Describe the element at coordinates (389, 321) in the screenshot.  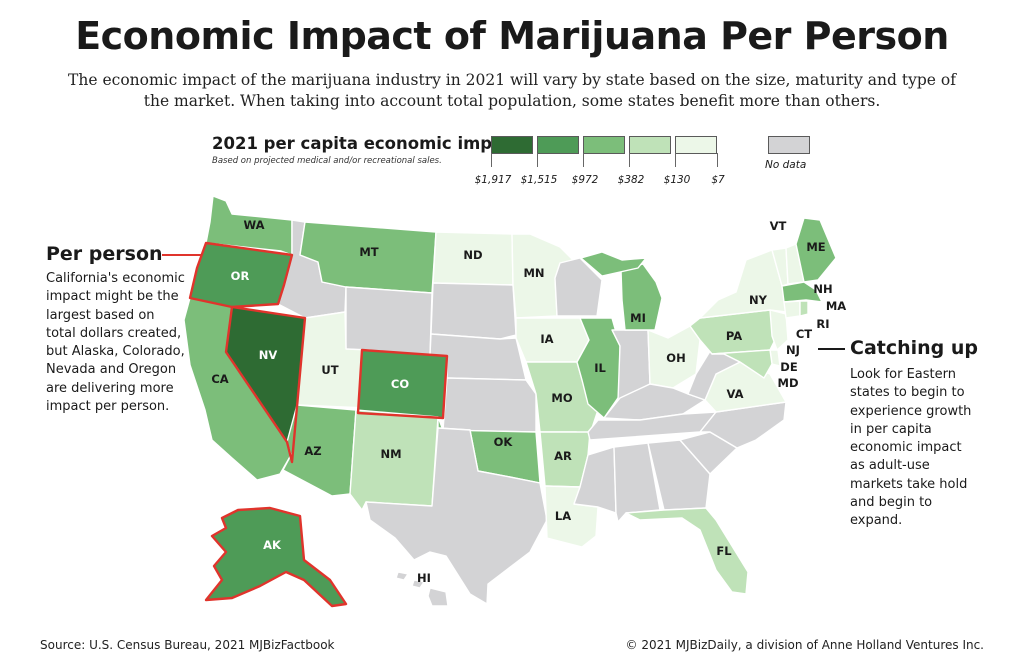
I see `state-wy` at that location.